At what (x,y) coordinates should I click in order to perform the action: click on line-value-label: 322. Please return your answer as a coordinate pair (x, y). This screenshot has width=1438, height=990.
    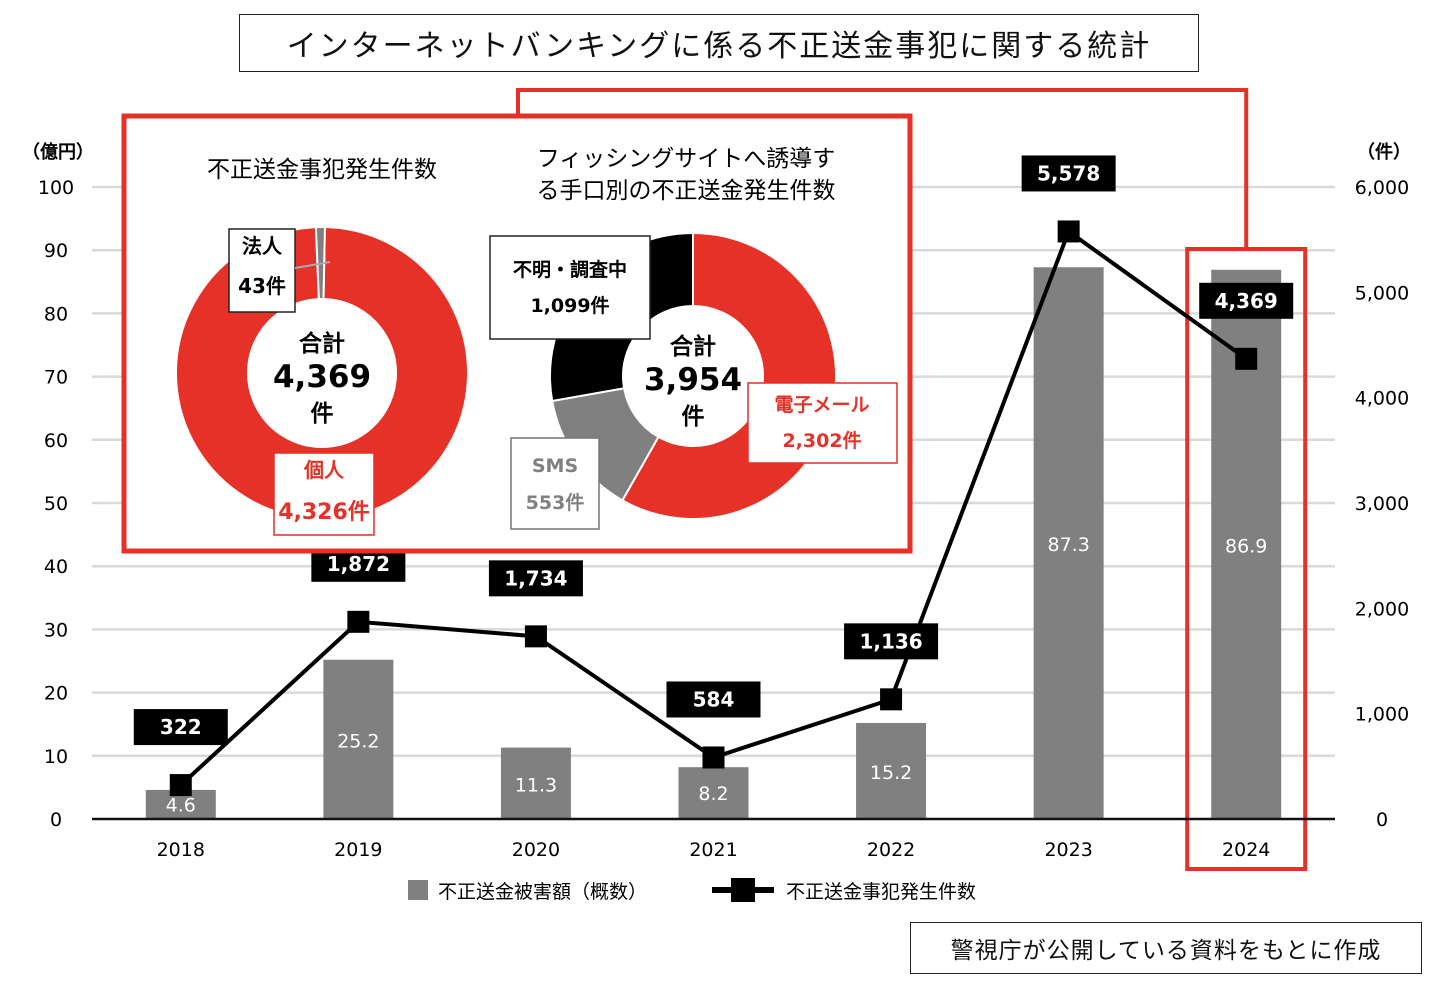
    Looking at the image, I should click on (181, 727).